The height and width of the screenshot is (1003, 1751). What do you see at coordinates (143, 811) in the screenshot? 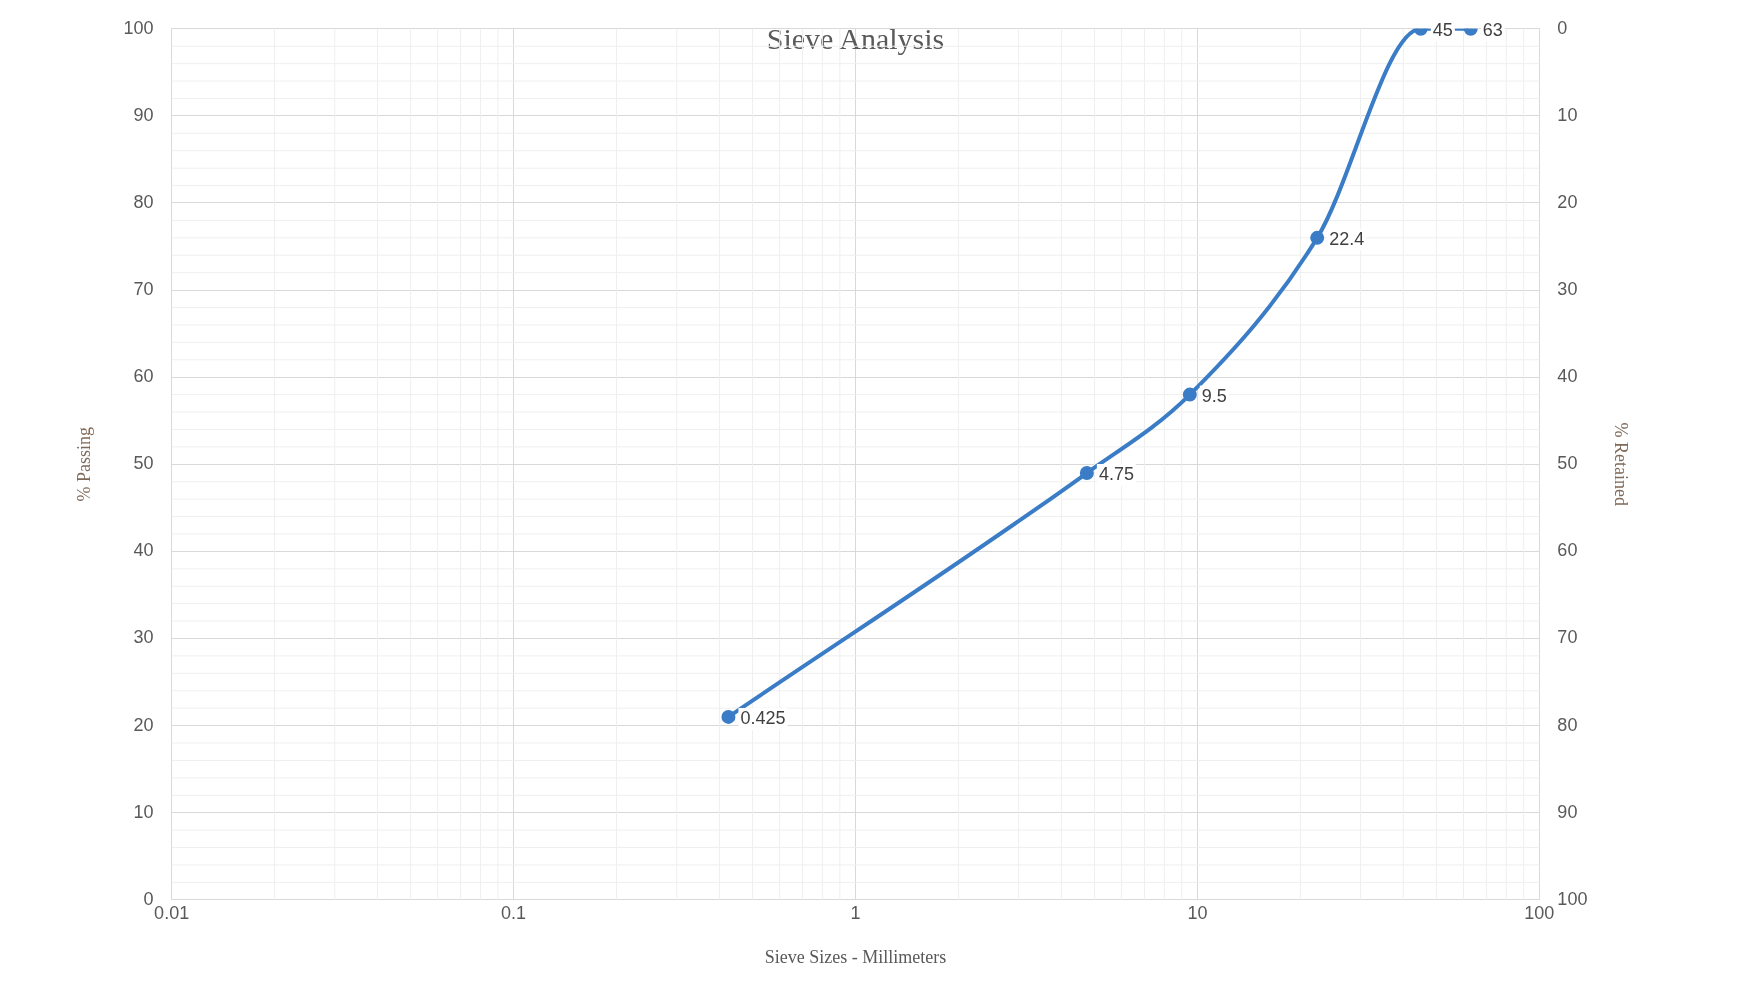
I see `y-tick-label: 10` at bounding box center [143, 811].